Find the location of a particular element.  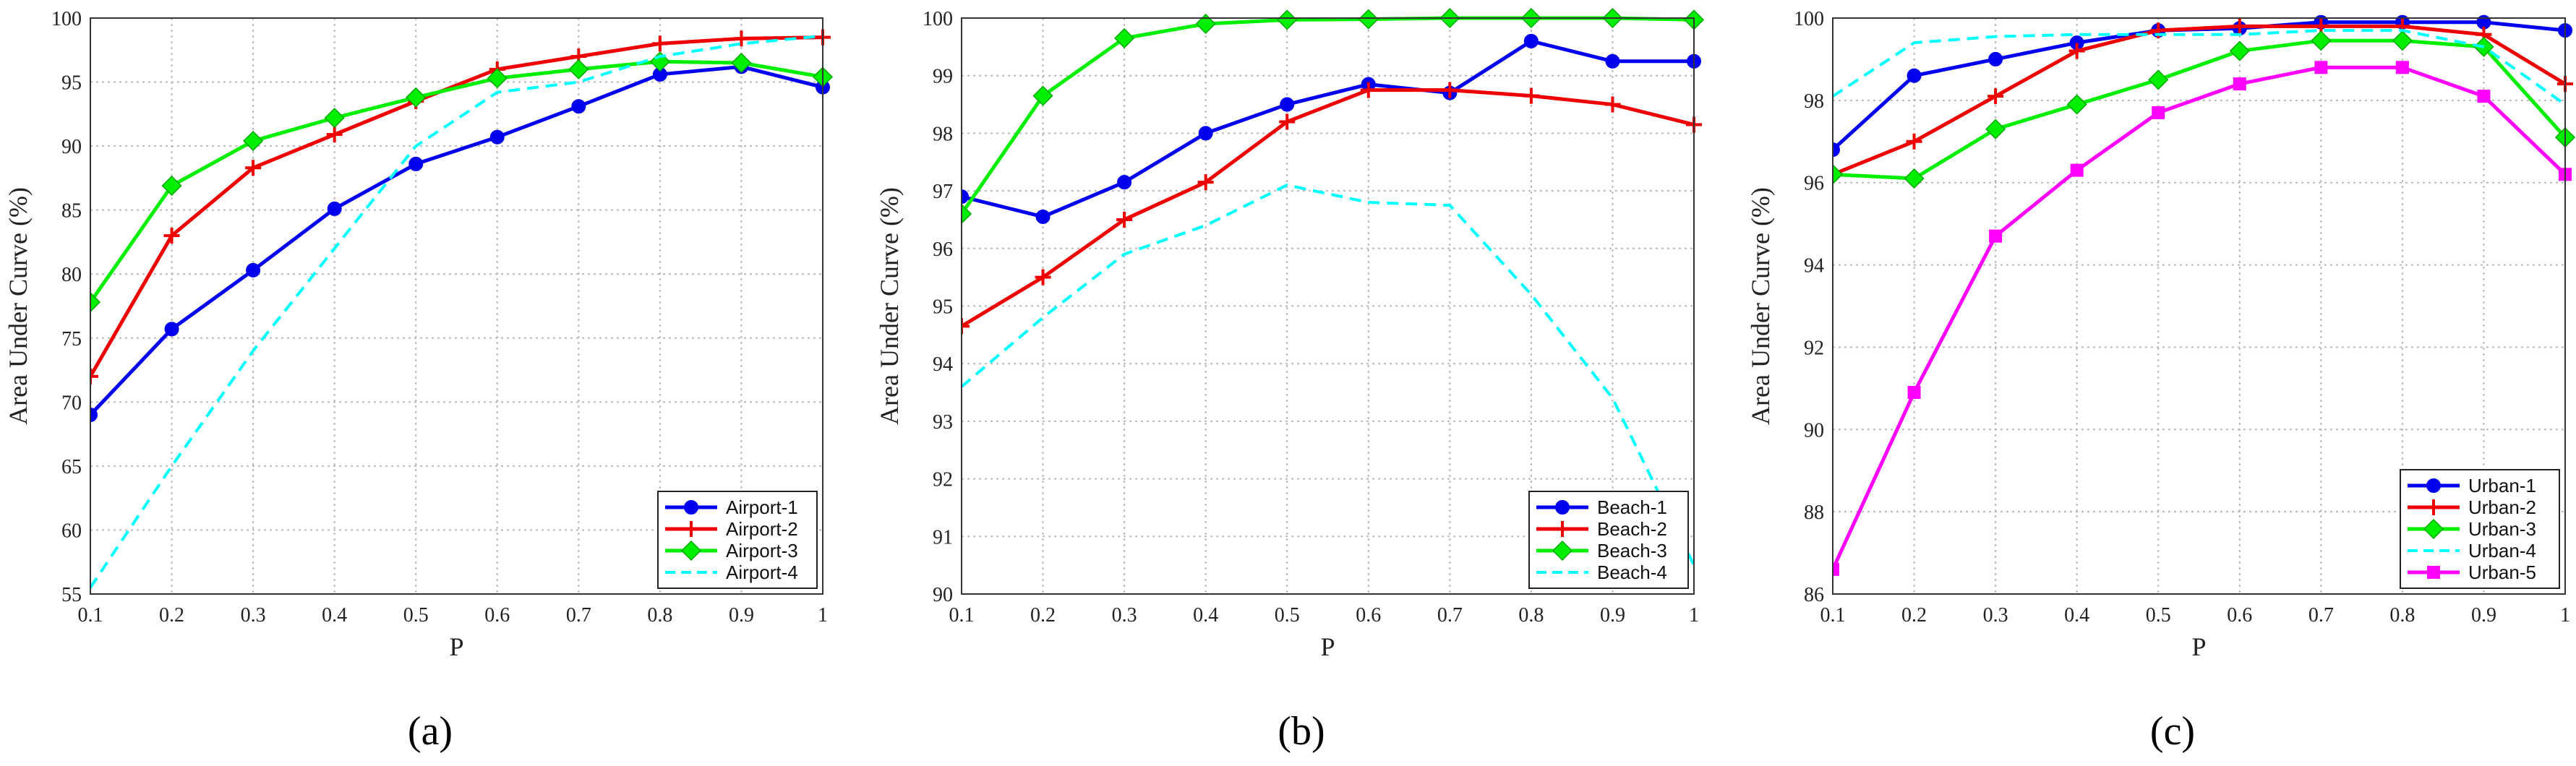

y-tick-label: 97 is located at coordinates (943, 192).